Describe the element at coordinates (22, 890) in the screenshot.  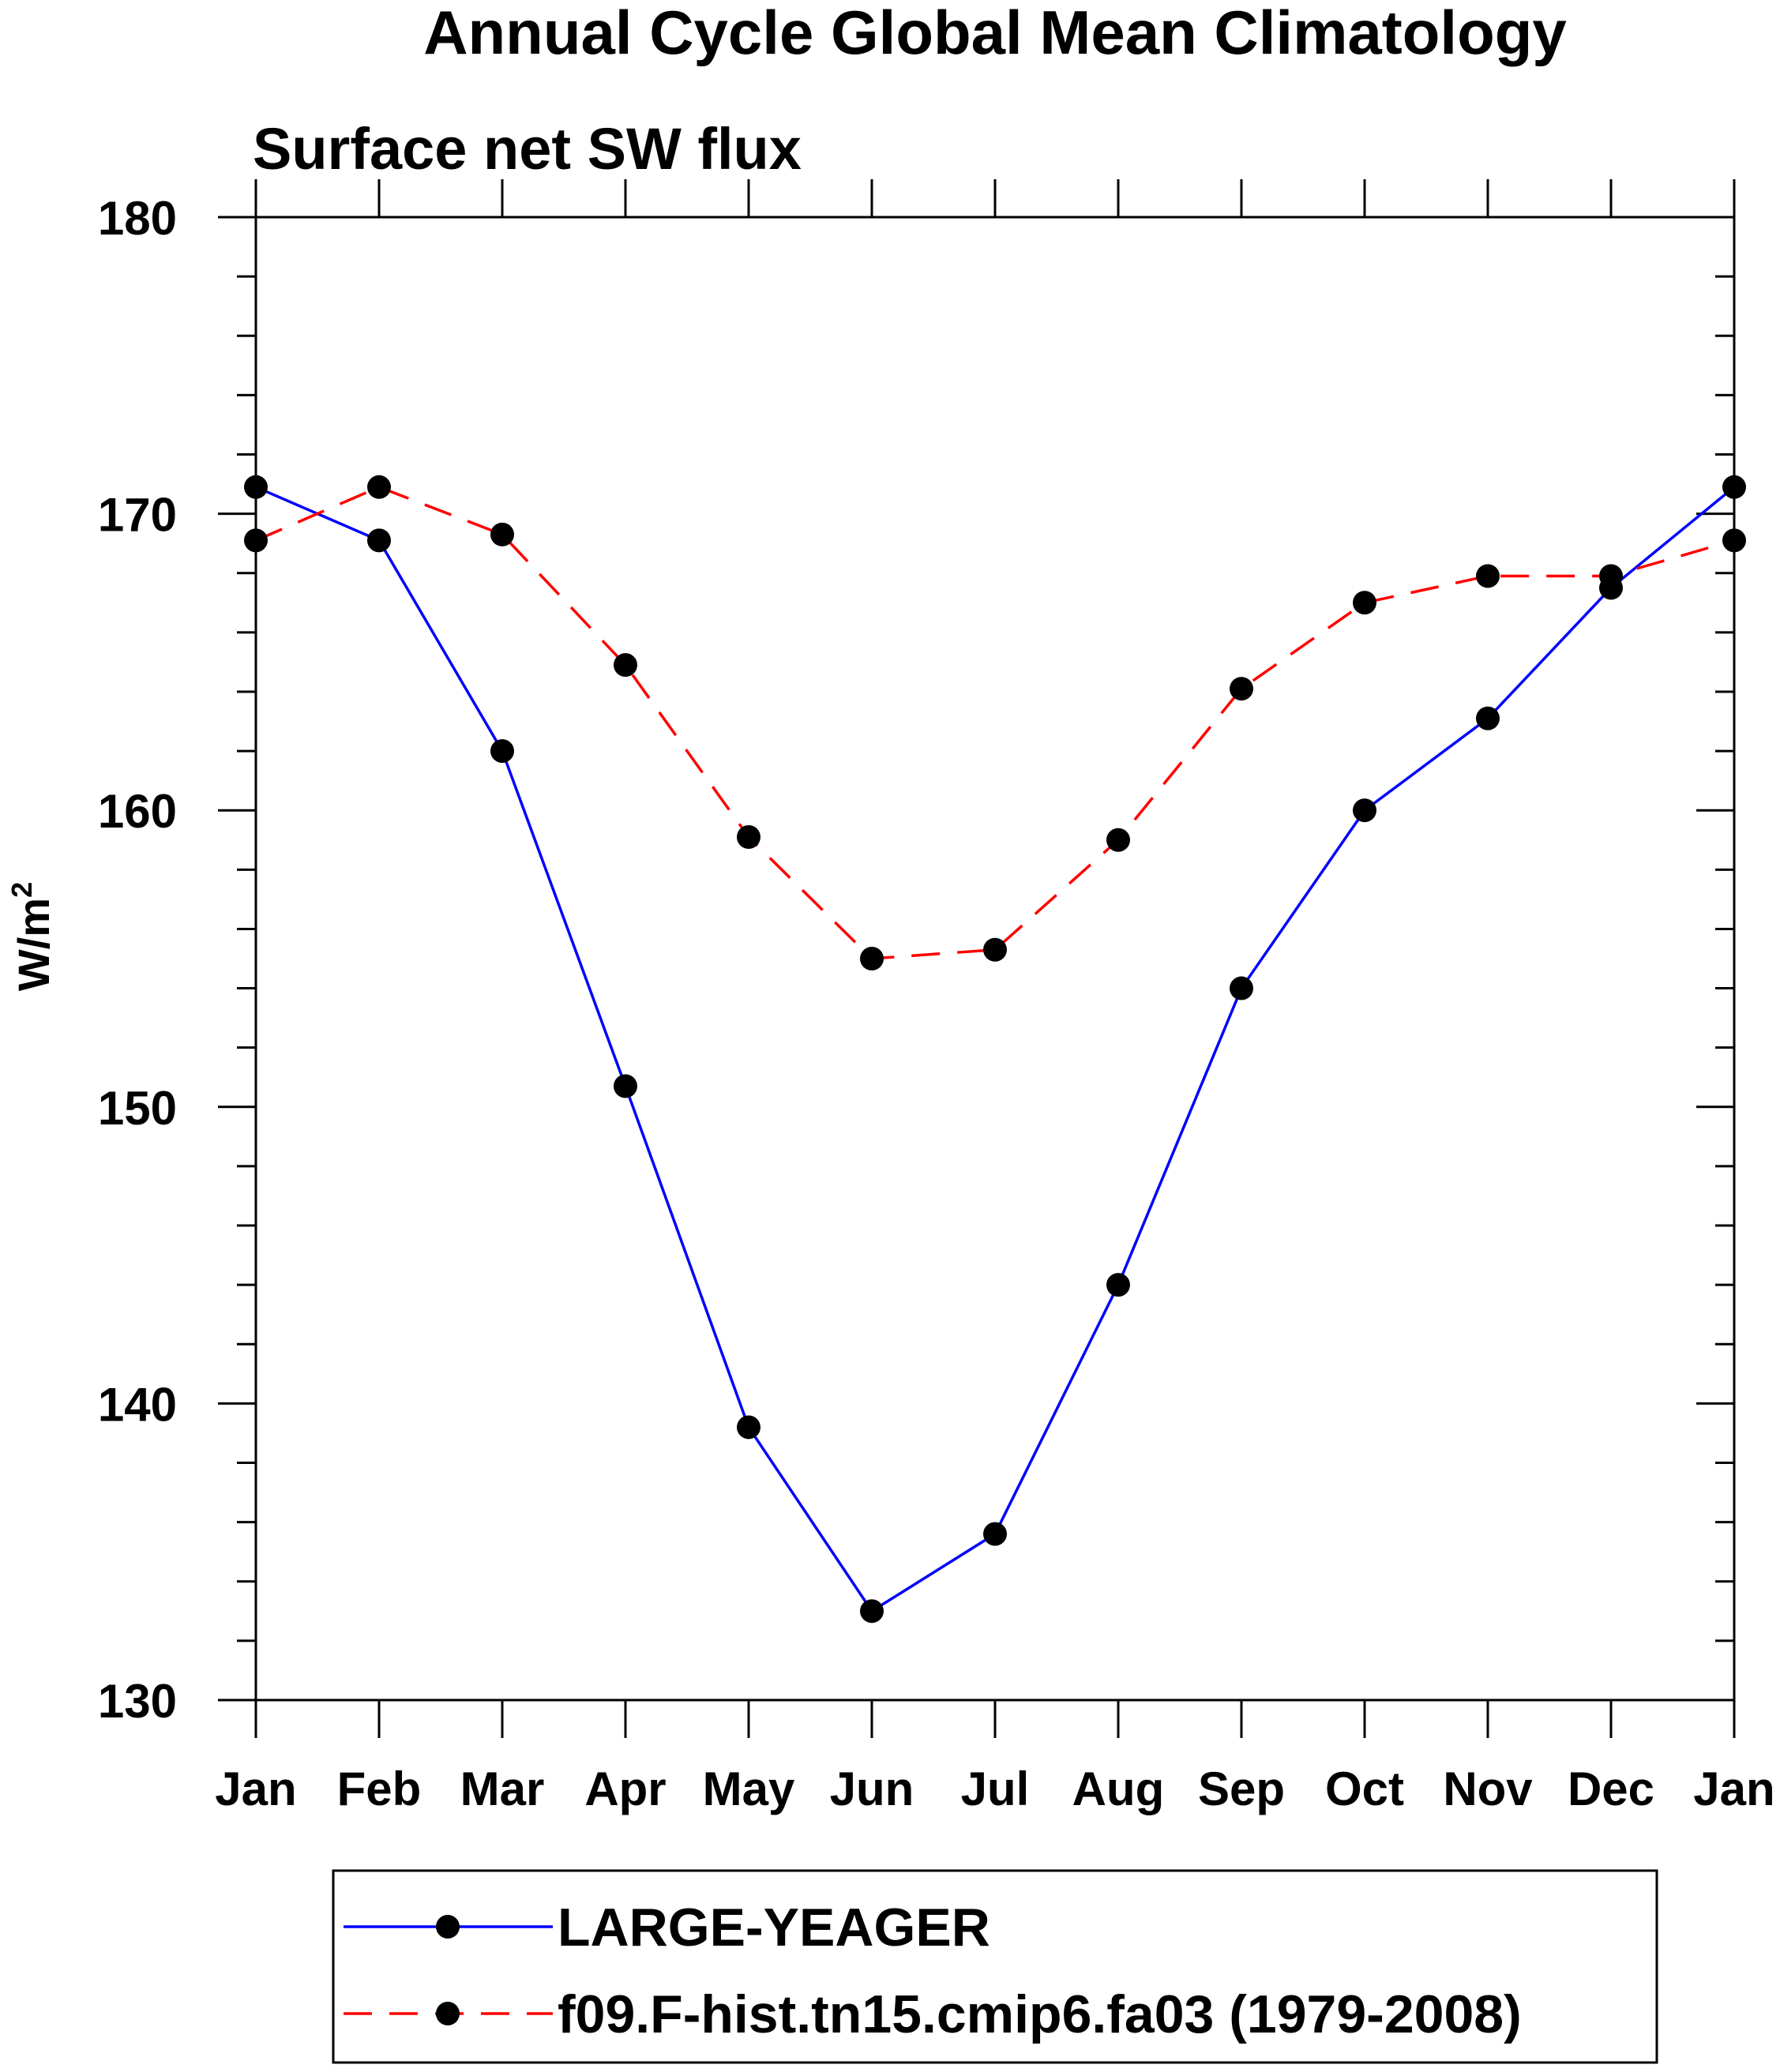
I see `y-axis-label-superscript: 2` at that location.